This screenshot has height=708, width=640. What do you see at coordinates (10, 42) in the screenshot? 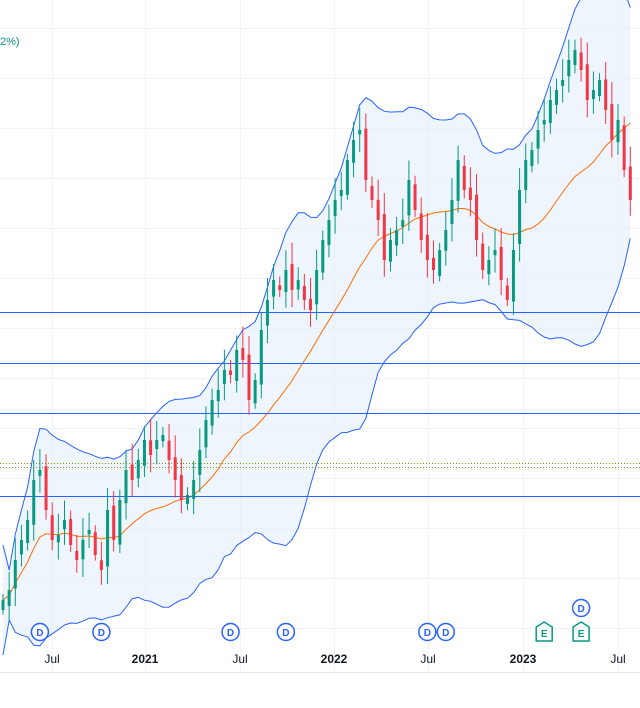
I see `legend-fragment: 2%)` at bounding box center [10, 42].